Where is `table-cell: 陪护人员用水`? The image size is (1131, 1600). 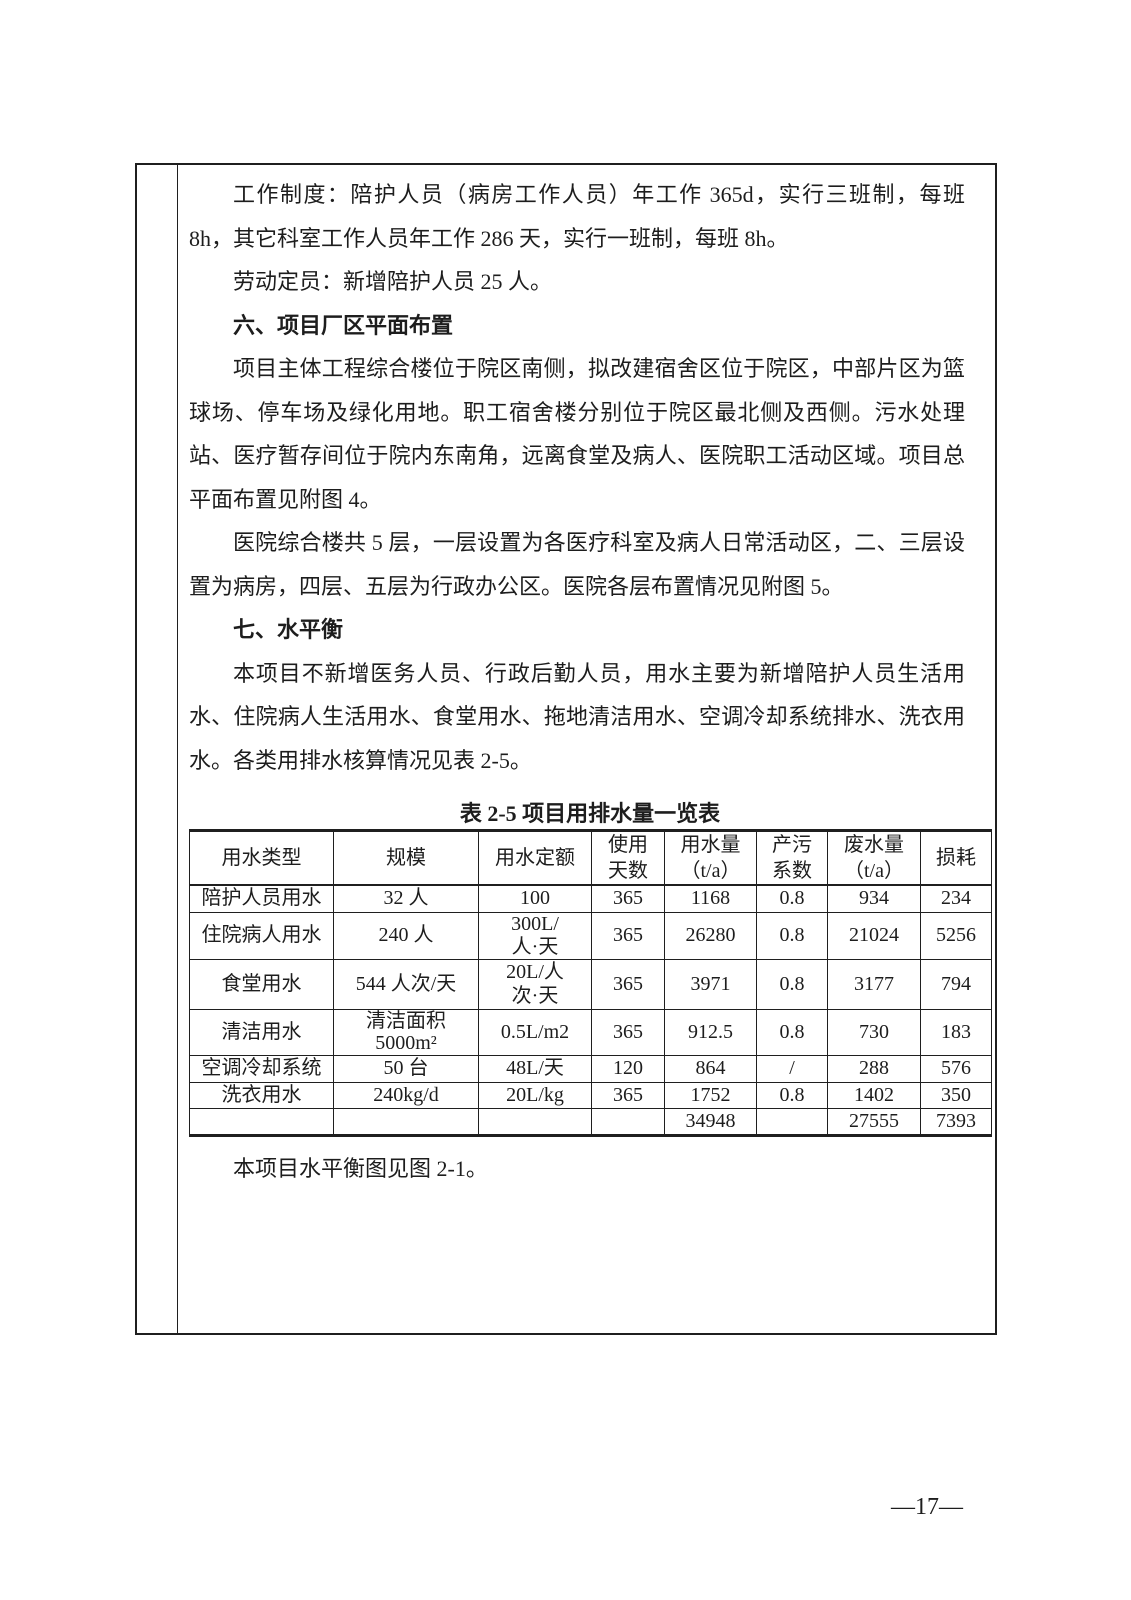 table-cell: 陪护人员用水 is located at coordinates (261, 898).